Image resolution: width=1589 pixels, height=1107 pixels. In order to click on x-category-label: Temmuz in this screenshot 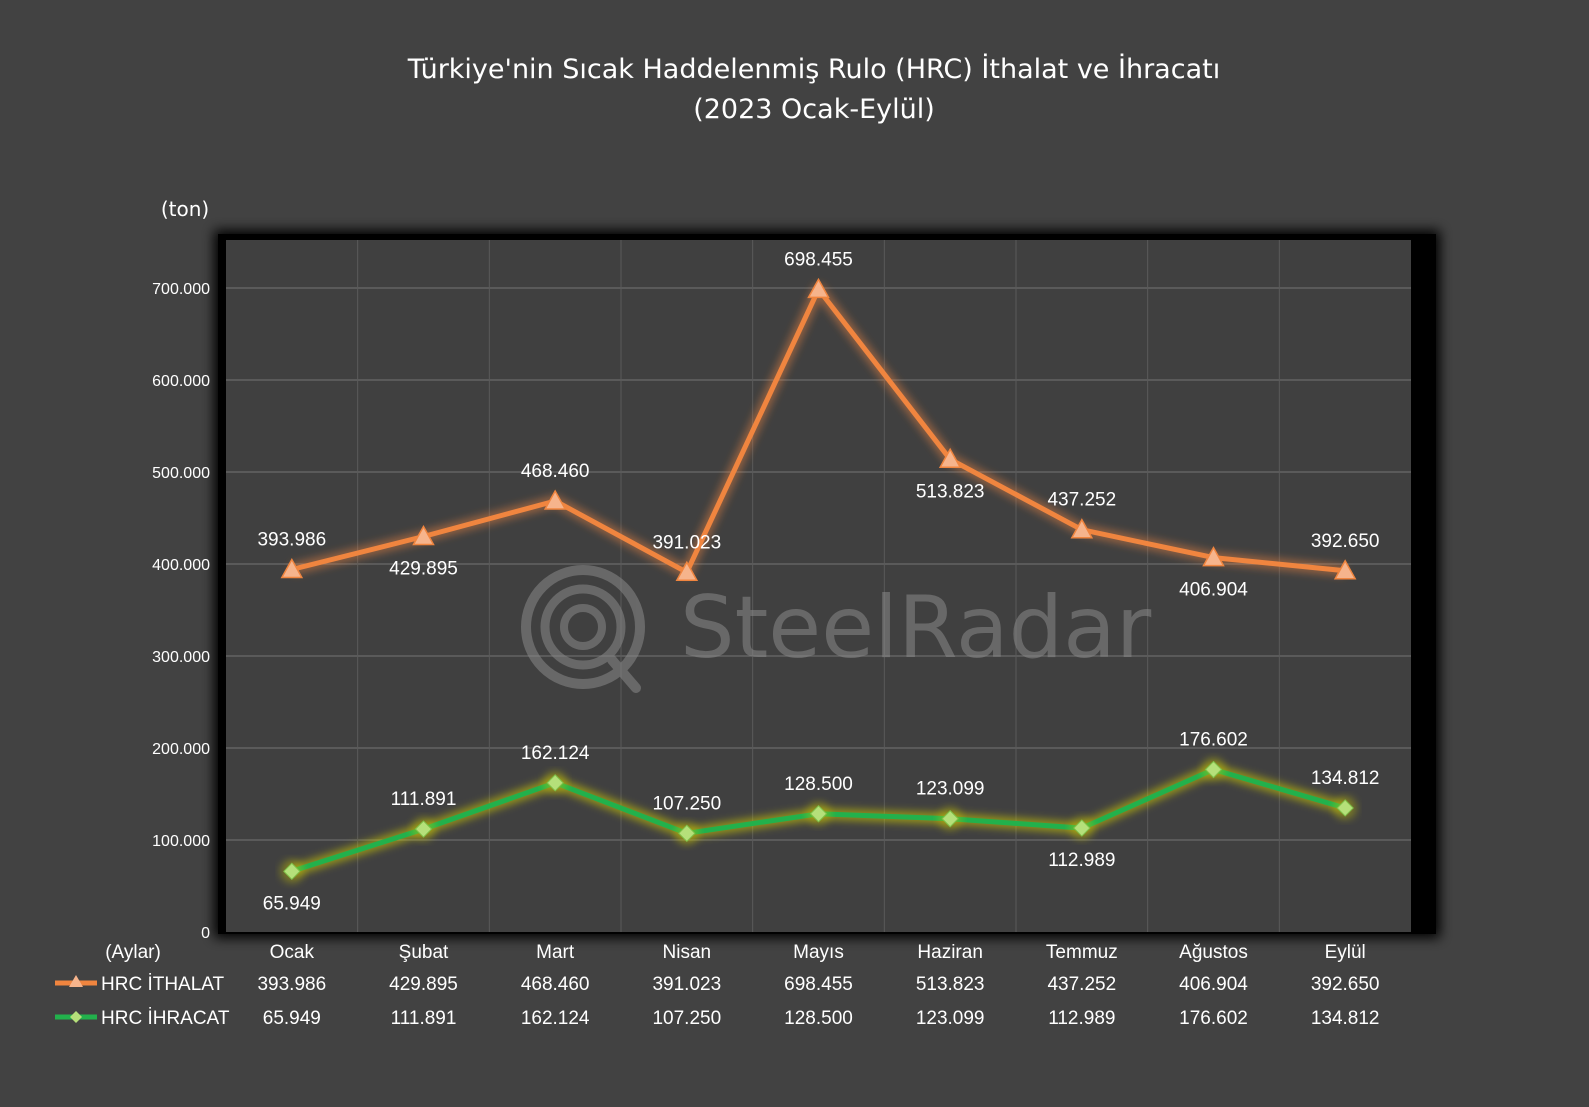, I will do `click(1082, 952)`.